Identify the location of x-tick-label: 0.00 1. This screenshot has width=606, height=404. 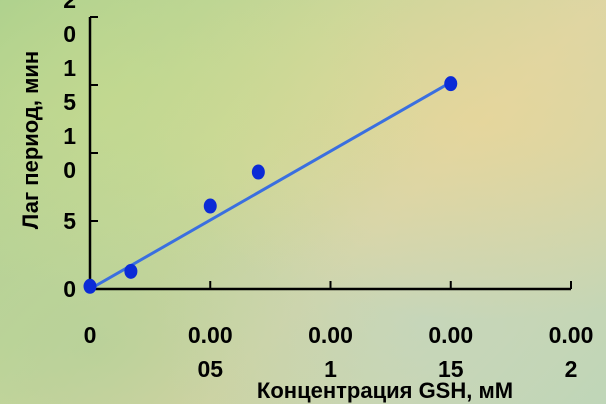
(330, 352).